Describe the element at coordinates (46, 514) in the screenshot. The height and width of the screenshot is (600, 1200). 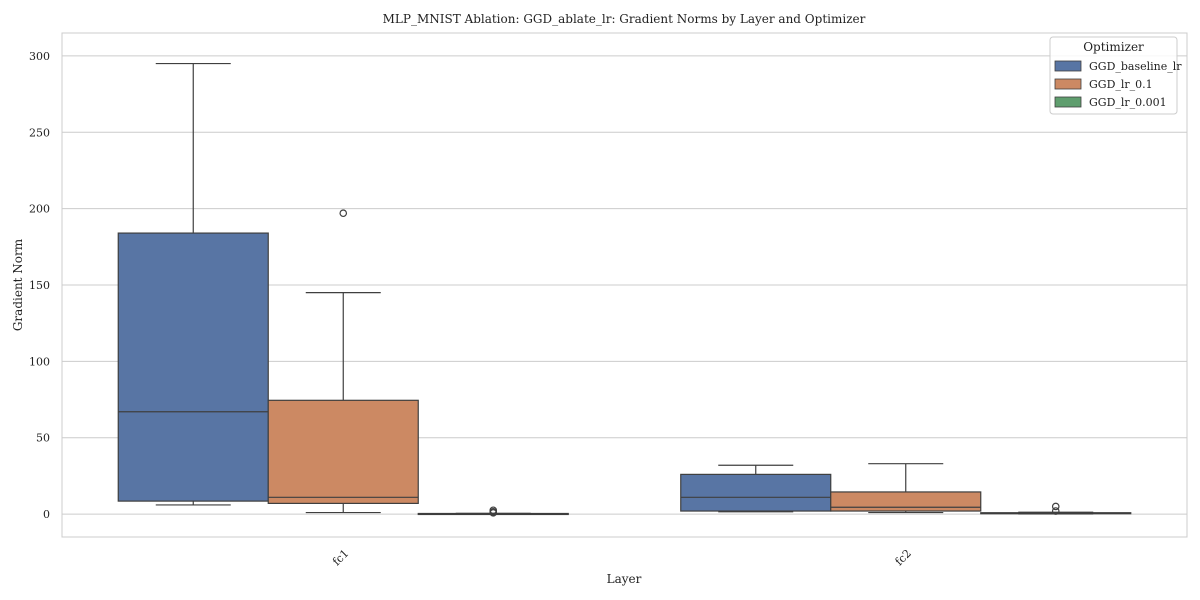
I see `y-tick-label: 0` at that location.